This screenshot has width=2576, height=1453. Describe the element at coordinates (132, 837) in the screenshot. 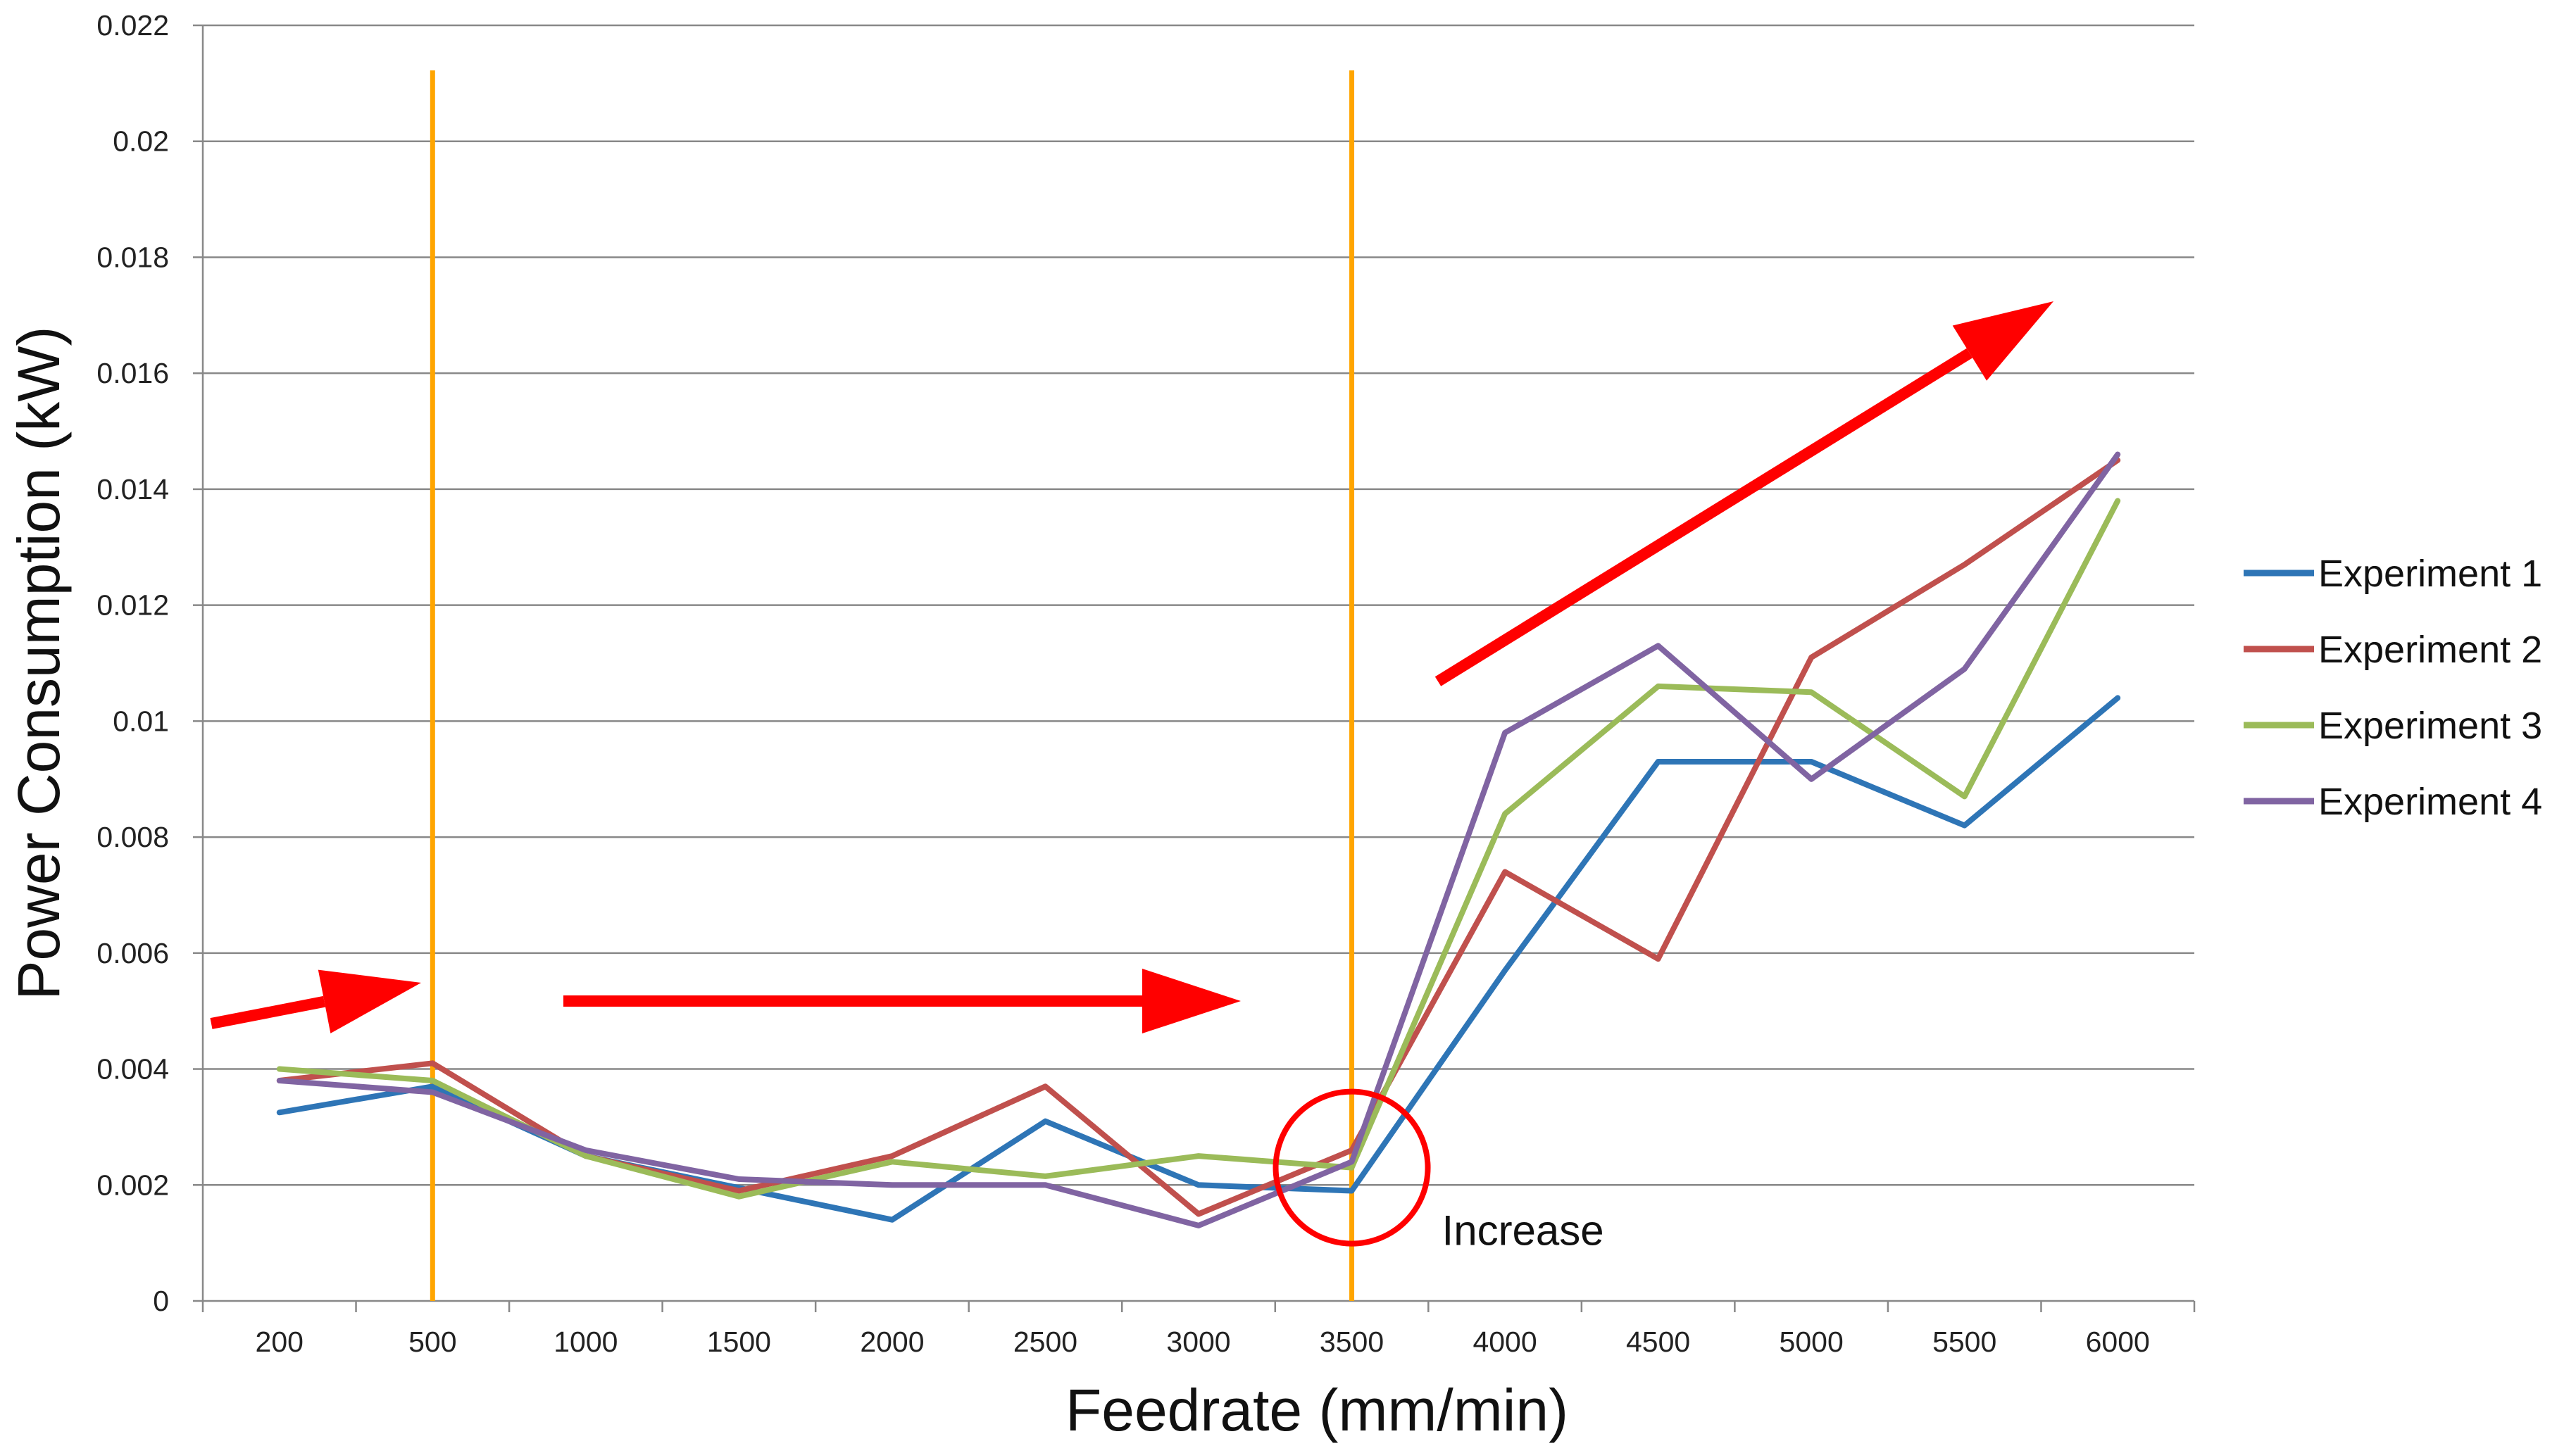

I see `y-tick-label: 0.008` at that location.